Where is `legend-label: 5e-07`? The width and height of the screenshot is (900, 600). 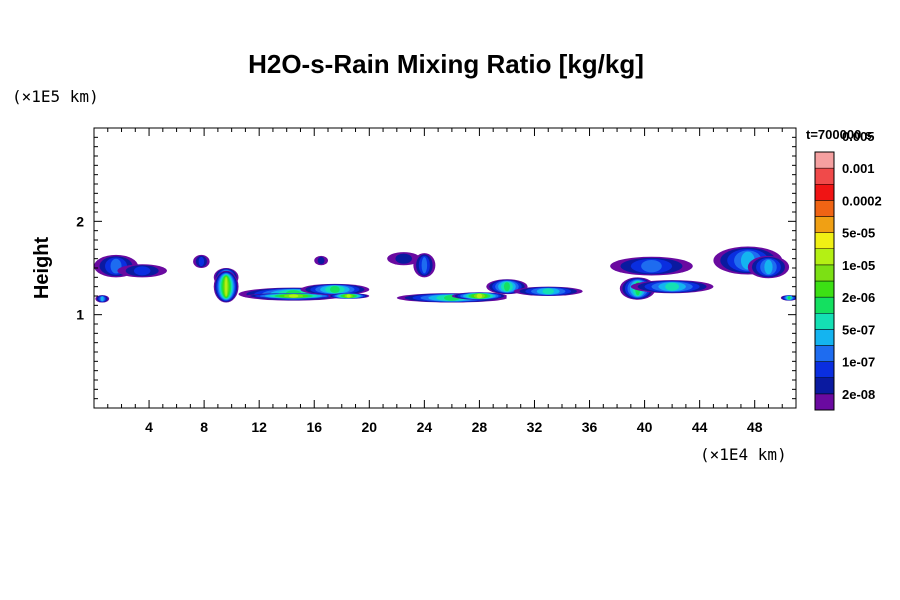 legend-label: 5e-07 is located at coordinates (858, 329).